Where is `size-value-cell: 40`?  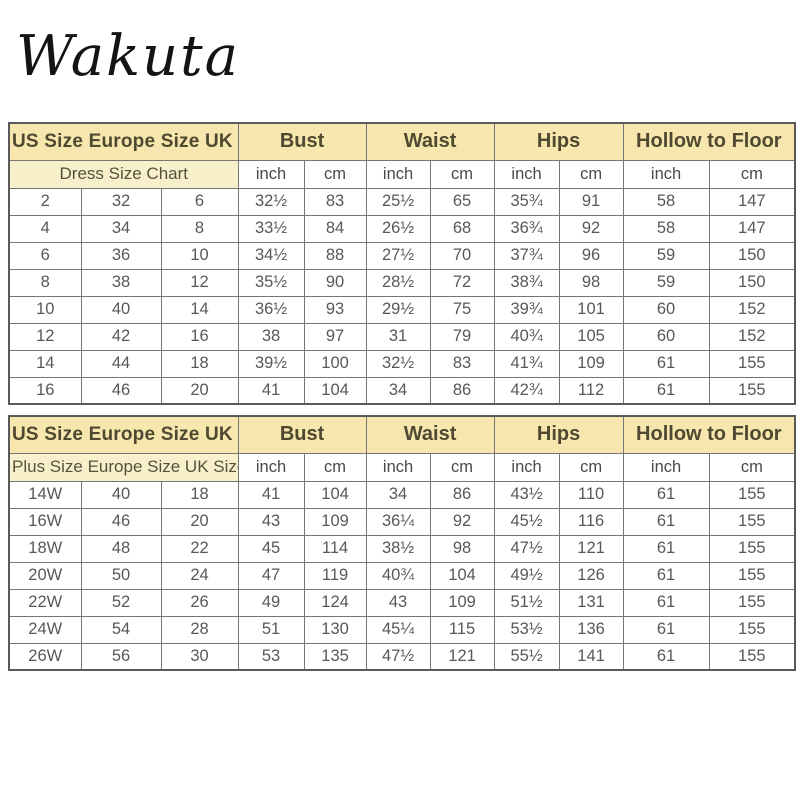 size-value-cell: 40 is located at coordinates (121, 494).